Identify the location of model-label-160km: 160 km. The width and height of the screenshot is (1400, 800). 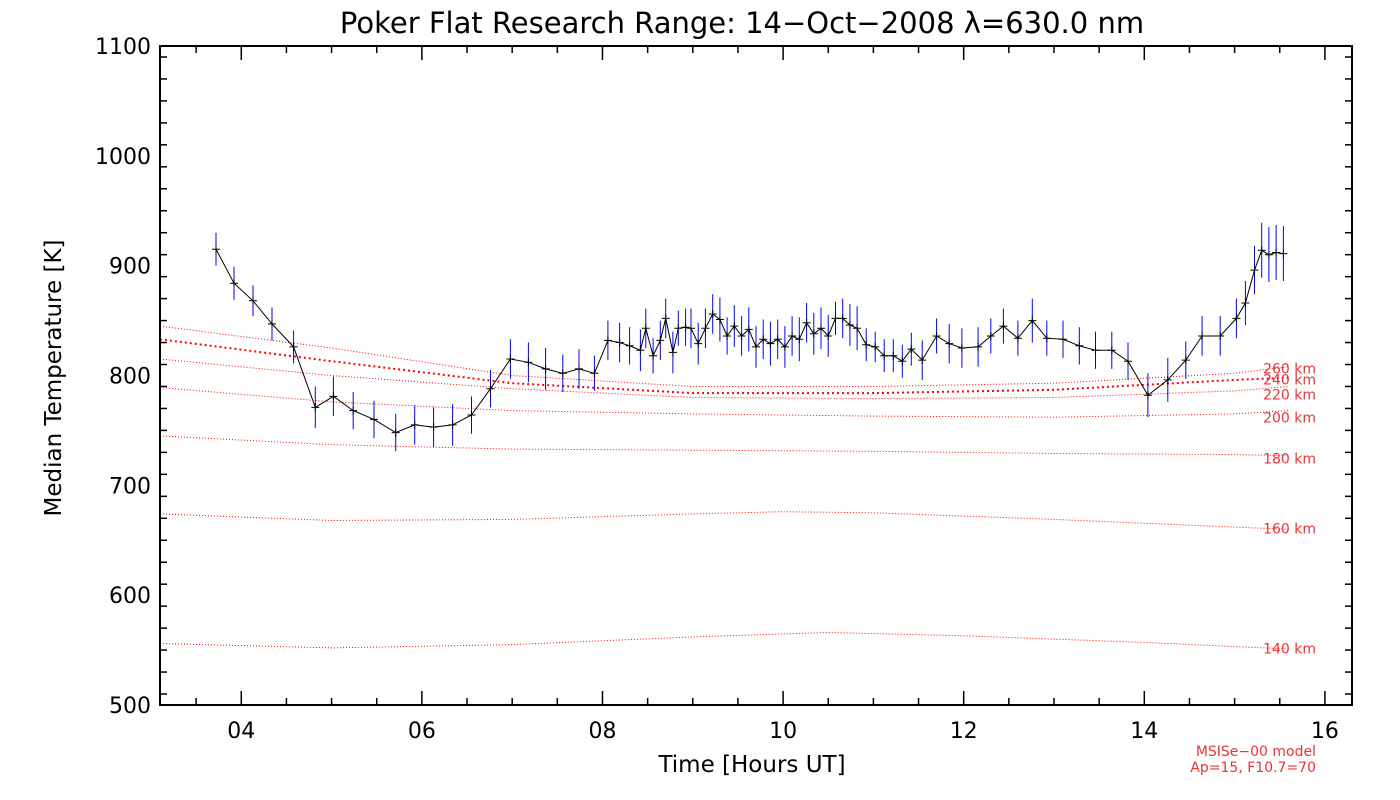
(1289, 530).